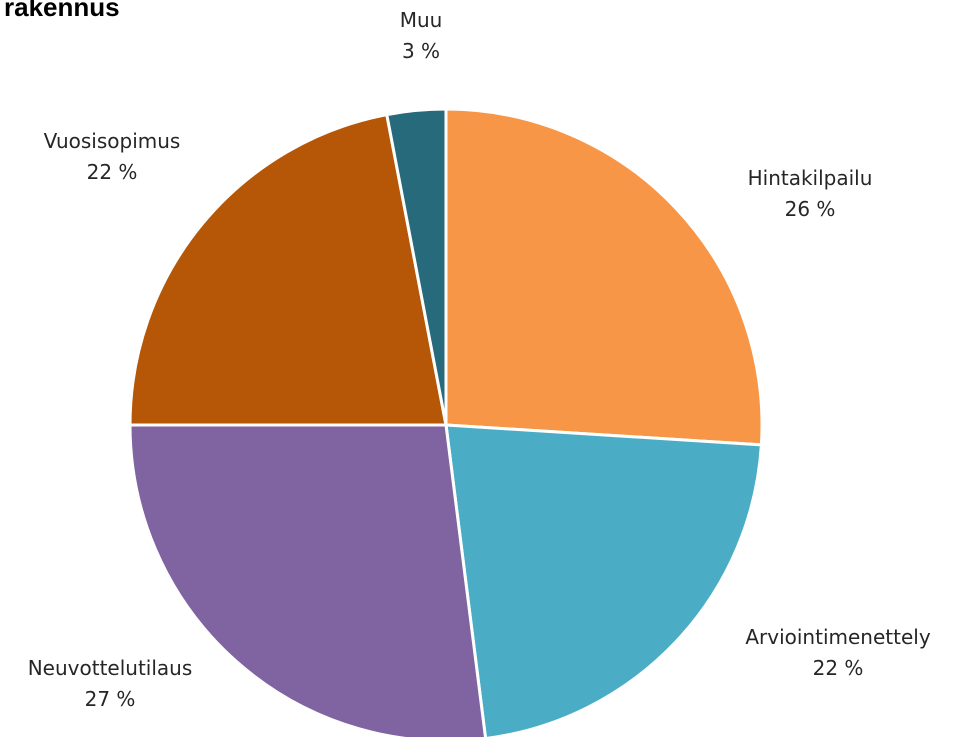 Image resolution: width=957 pixels, height=737 pixels. I want to click on slice-label-arviointimenettely: Arviointimenettely, so click(837, 637).